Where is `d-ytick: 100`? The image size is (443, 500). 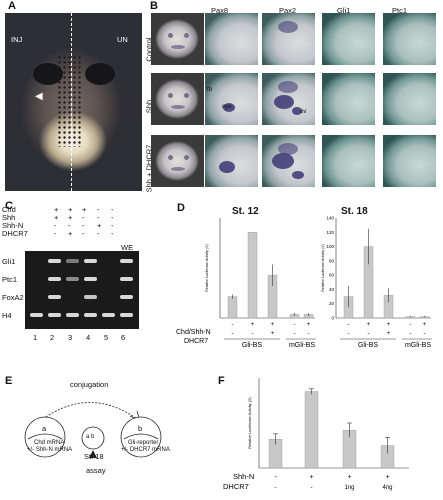
d-ytick: 100 is located at coordinates (330, 246).